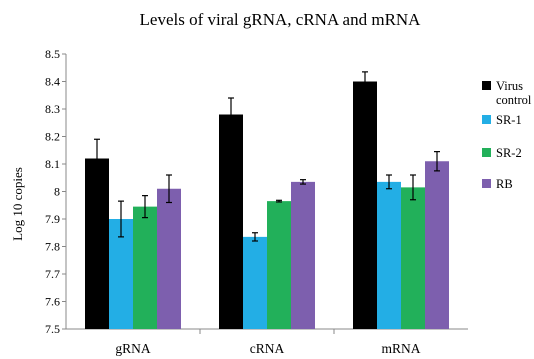 This screenshot has height=359, width=534. Describe the element at coordinates (509, 86) in the screenshot. I see `legend-label: Virus` at that location.